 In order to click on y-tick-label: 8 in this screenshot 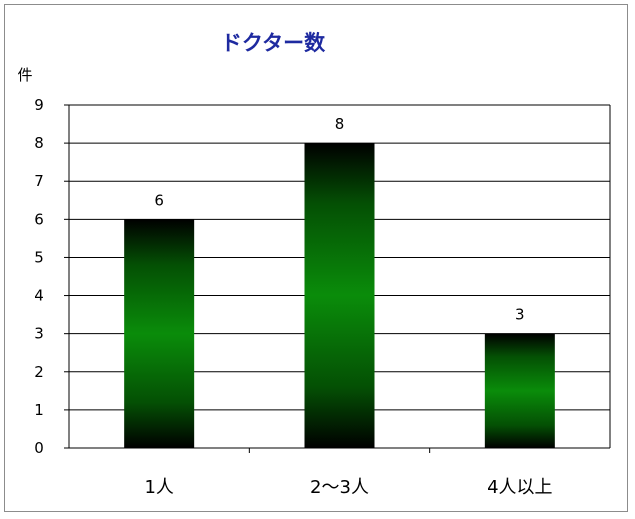, I will do `click(39, 143)`.